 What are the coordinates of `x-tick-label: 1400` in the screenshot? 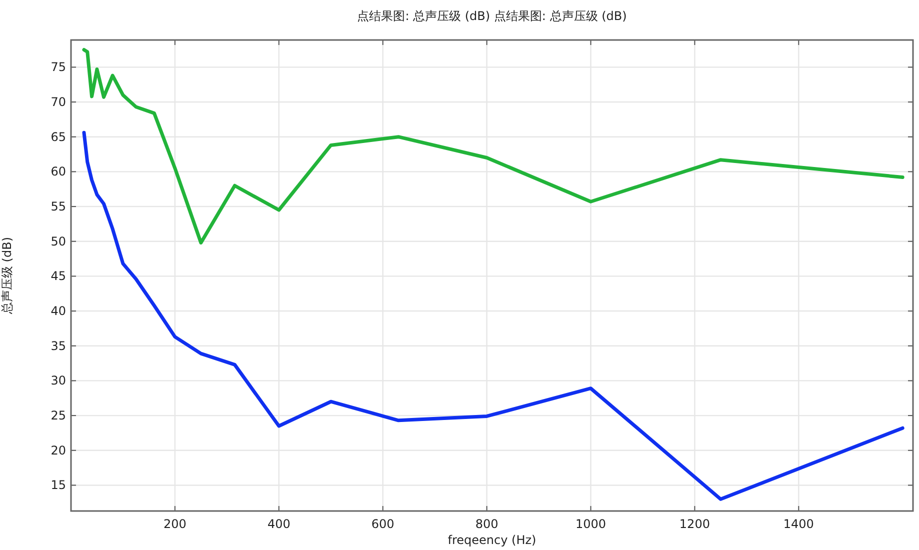 It's located at (798, 524).